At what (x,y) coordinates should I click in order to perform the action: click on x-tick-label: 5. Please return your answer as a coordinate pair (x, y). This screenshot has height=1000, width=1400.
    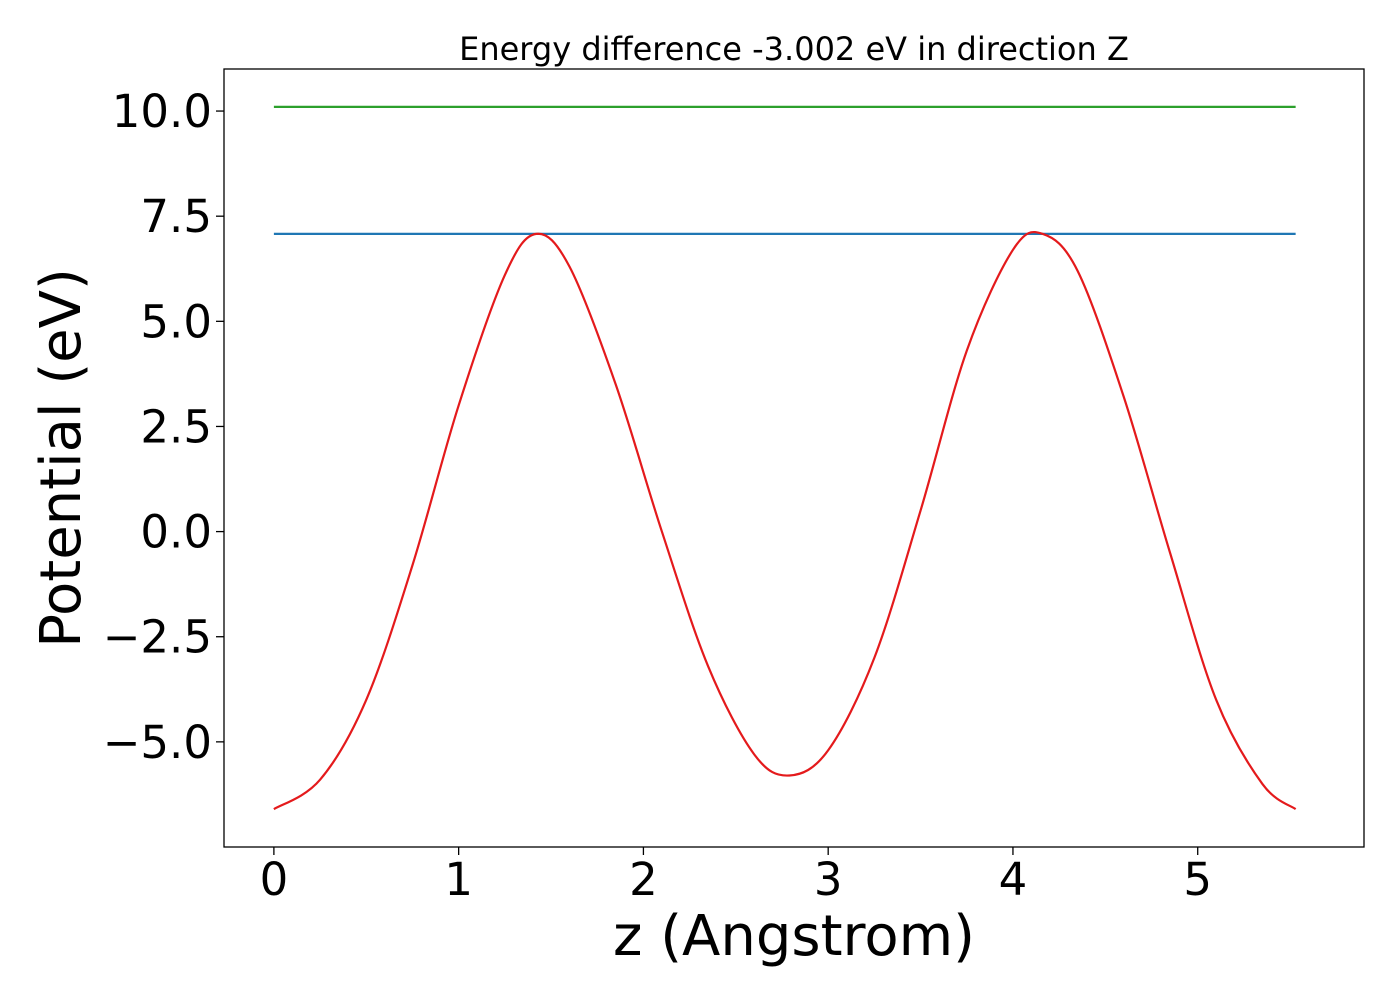
    Looking at the image, I should click on (1197, 879).